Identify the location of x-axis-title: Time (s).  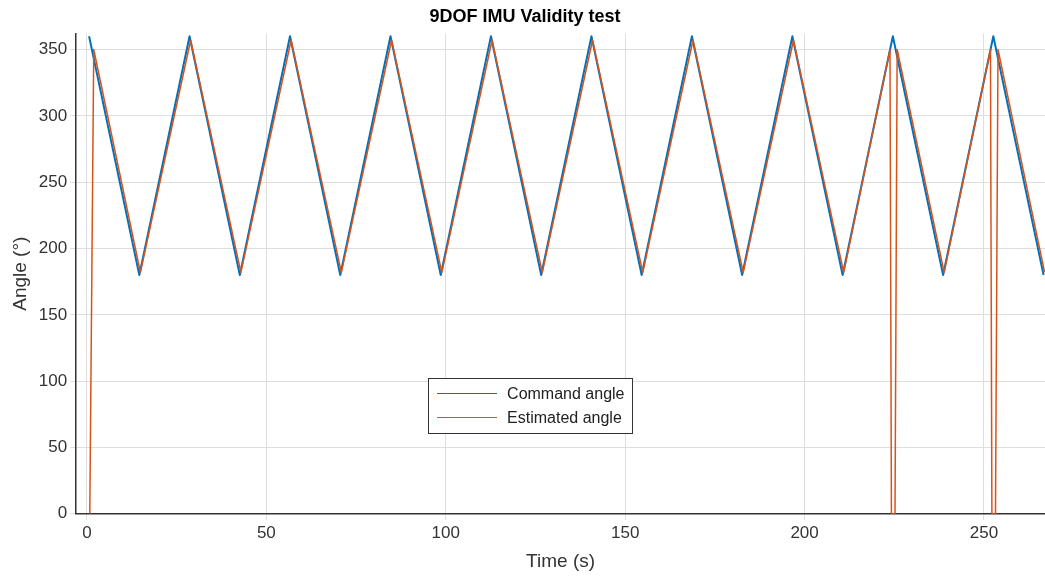
(561, 560).